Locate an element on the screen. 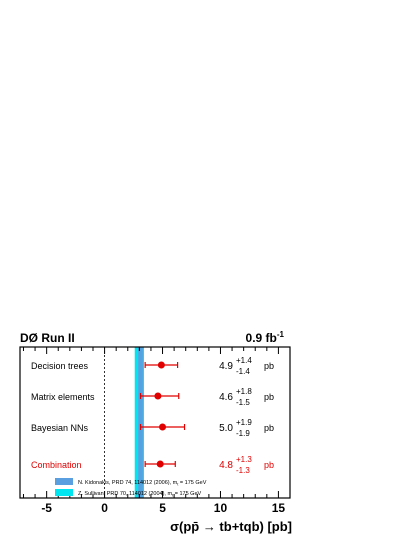 The height and width of the screenshot is (542, 419). x-axis-label: σ(pp̄ → tb+tqb) [pb] is located at coordinates (231, 526).